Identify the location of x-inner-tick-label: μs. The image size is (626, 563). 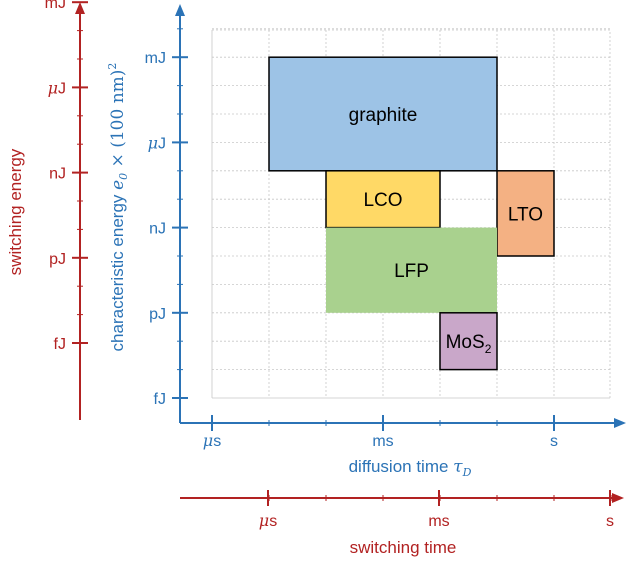
(212, 440).